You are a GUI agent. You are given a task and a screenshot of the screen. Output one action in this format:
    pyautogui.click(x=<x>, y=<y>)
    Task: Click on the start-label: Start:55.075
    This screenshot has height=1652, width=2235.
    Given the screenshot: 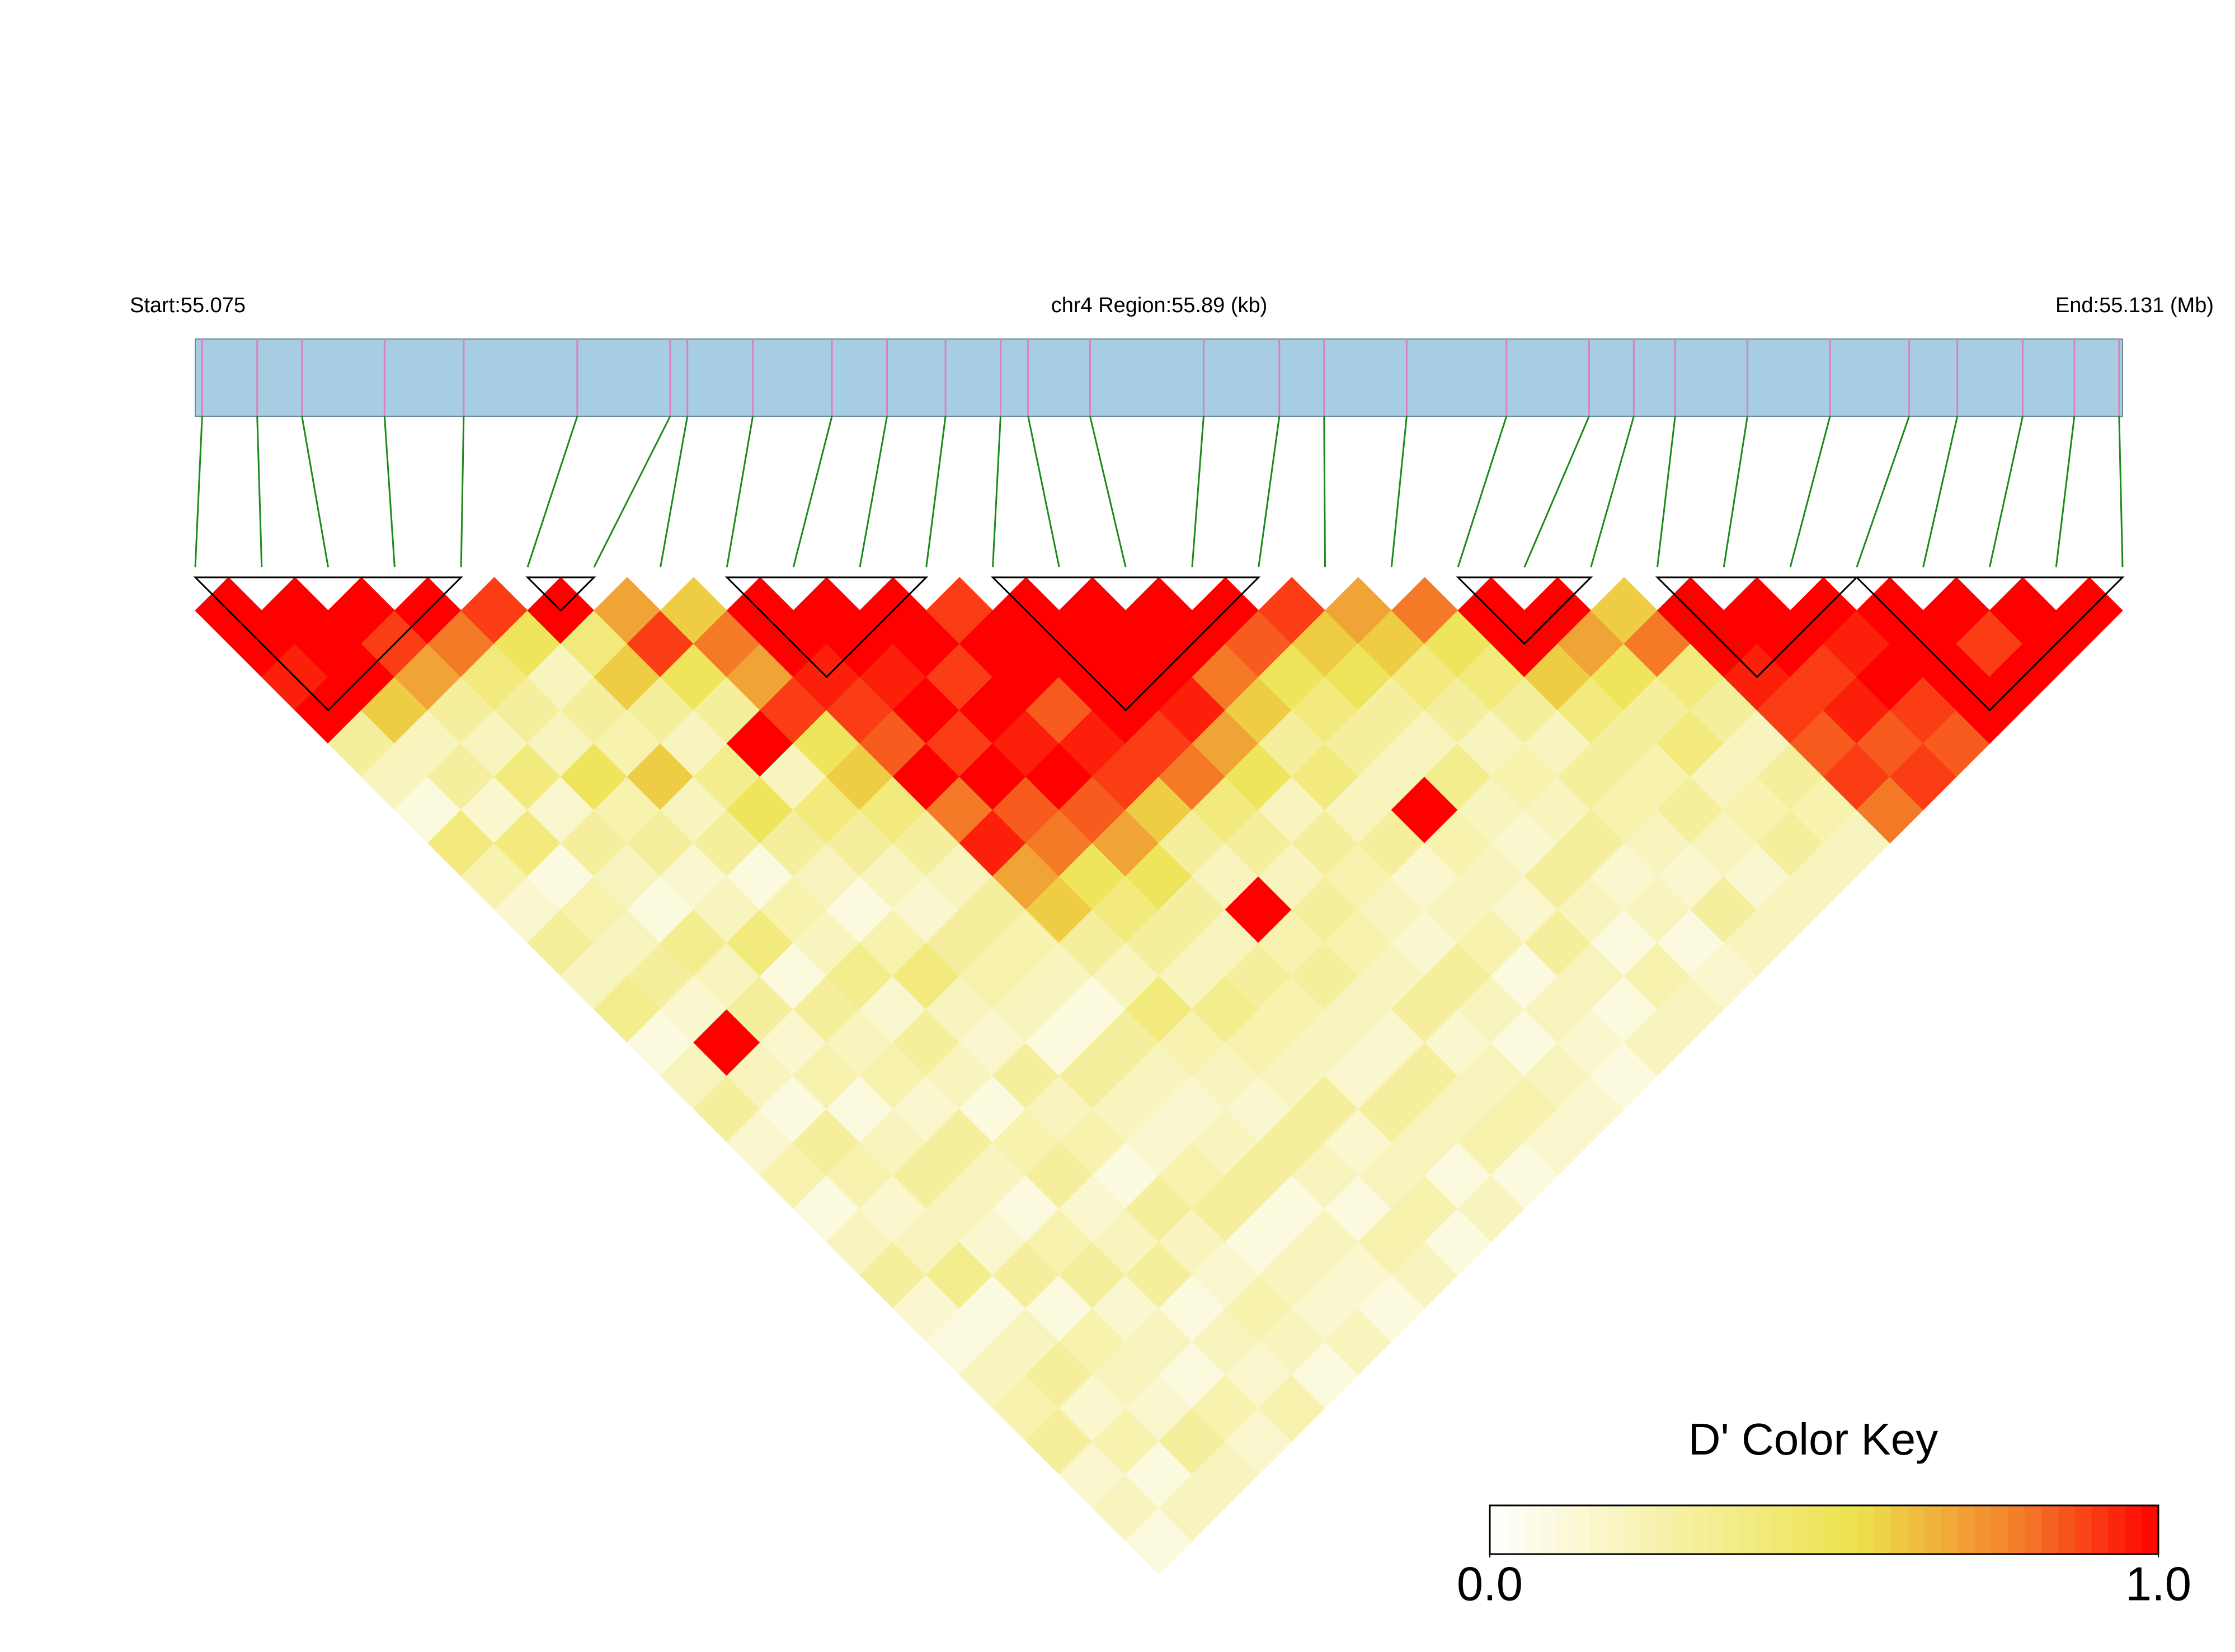 What is the action you would take?
    pyautogui.click(x=188, y=306)
    